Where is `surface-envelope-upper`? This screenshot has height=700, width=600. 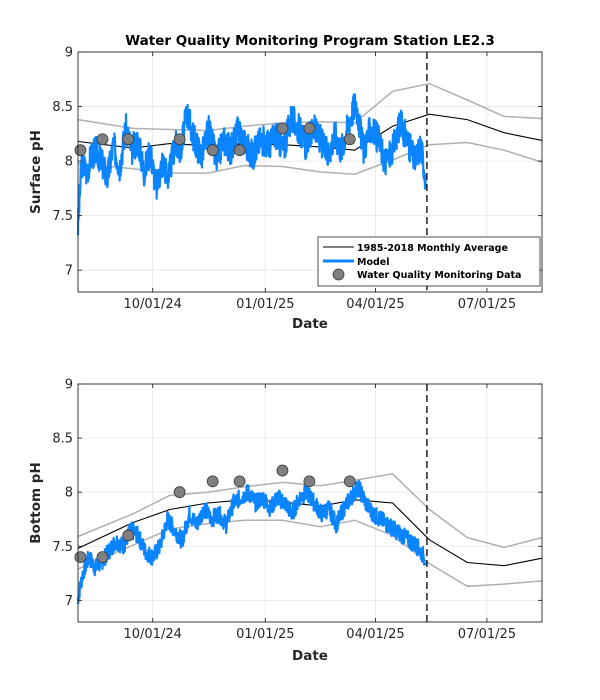
surface-envelope-upper is located at coordinates (310, 107).